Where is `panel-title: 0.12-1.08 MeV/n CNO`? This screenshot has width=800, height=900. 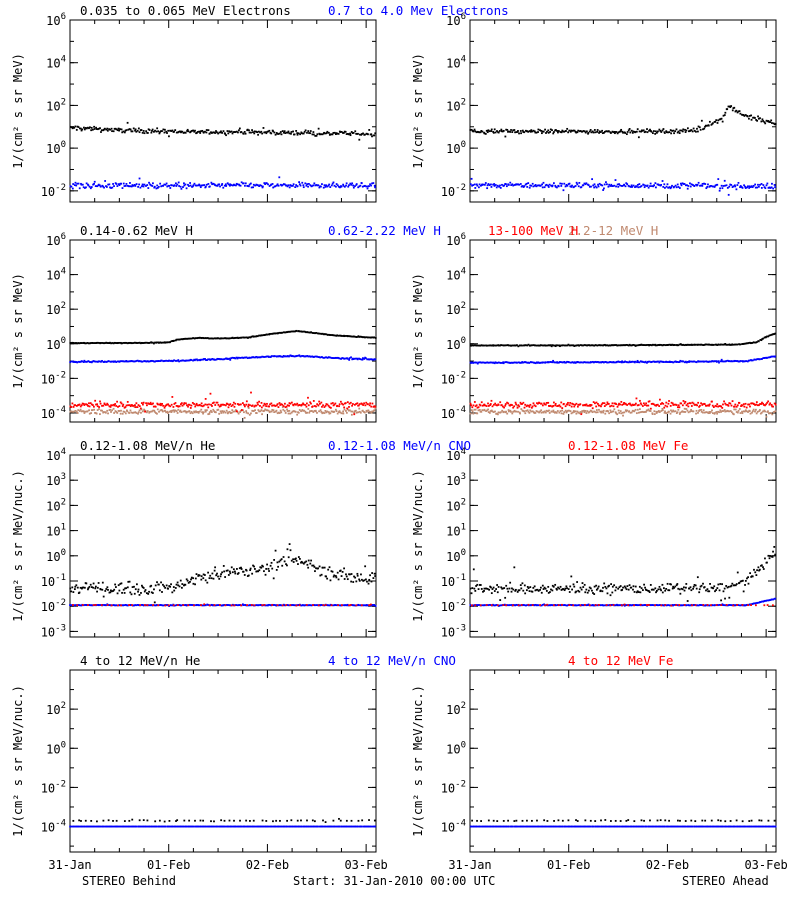
panel-title: 0.12-1.08 MeV/n CNO is located at coordinates (399, 445).